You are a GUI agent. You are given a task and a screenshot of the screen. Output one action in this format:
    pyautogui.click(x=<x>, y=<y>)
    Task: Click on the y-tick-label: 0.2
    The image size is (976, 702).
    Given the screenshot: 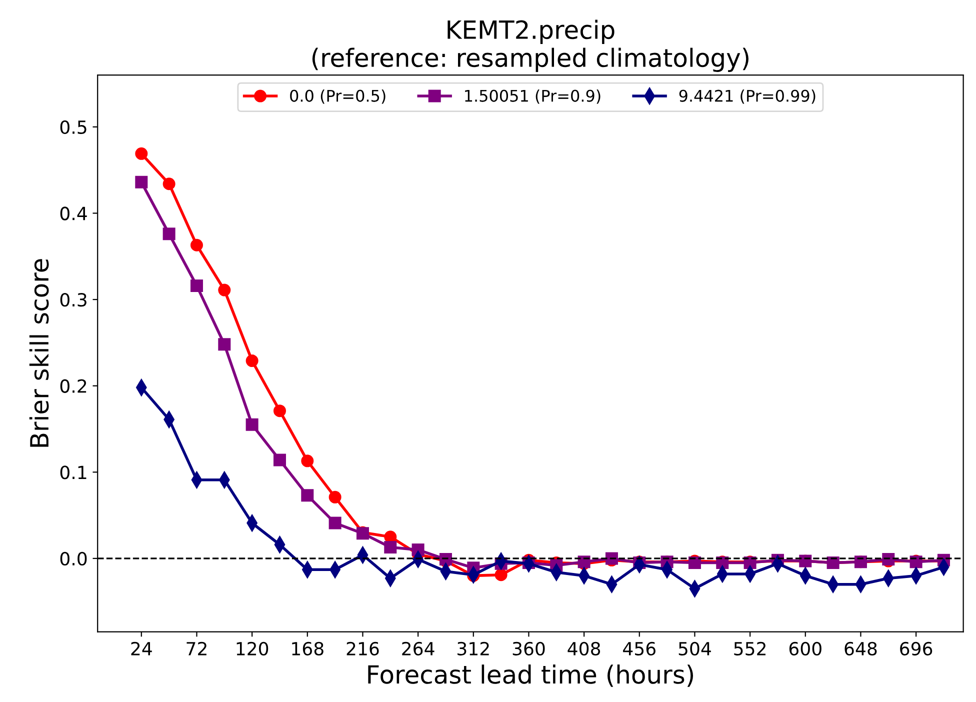 What is the action you would take?
    pyautogui.click(x=73, y=386)
    